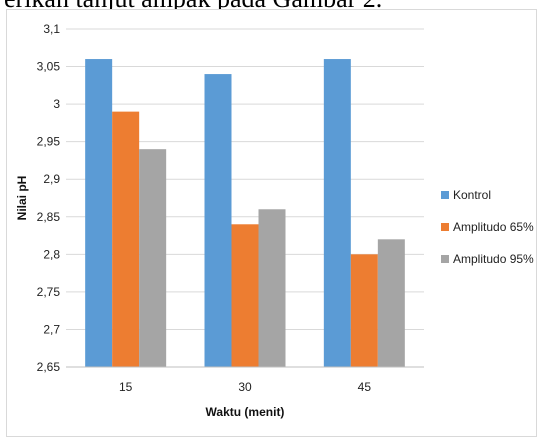 The width and height of the screenshot is (540, 439). I want to click on y-tick-label: 2,7, so click(51, 329).